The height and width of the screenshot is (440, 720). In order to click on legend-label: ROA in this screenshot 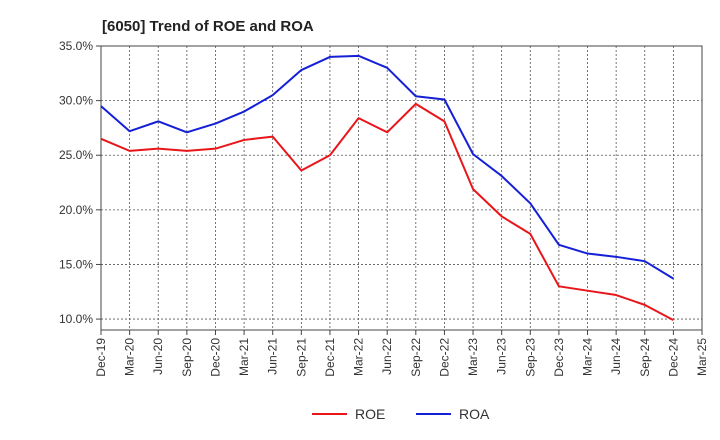, I will do `click(474, 414)`.